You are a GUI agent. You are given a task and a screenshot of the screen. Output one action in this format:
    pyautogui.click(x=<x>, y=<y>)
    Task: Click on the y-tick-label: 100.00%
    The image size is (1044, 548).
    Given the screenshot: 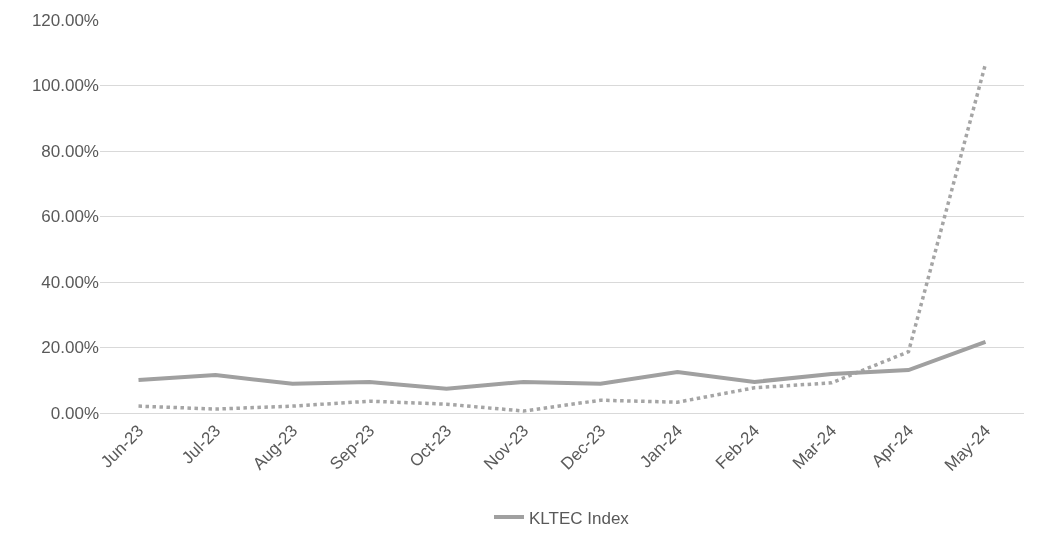 What is the action you would take?
    pyautogui.click(x=65, y=86)
    